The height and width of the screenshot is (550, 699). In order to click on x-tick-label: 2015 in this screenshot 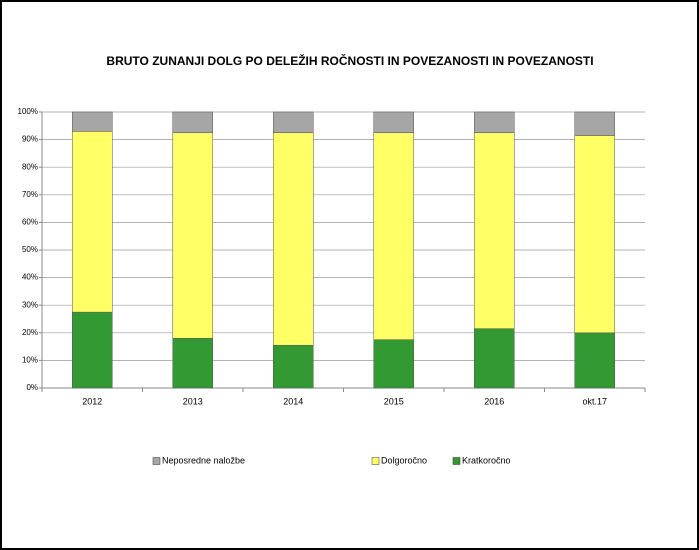, I will do `click(394, 401)`.